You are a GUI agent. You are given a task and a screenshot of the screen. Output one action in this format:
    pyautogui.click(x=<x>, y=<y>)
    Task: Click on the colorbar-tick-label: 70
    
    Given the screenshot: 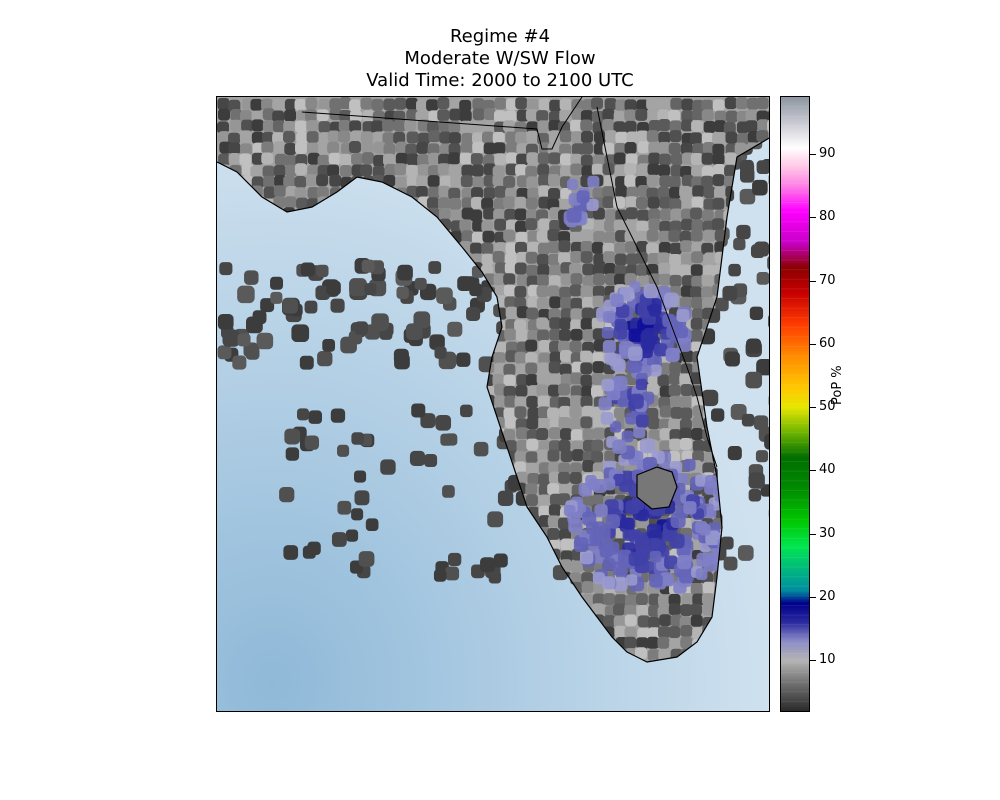 What is the action you would take?
    pyautogui.click(x=827, y=280)
    